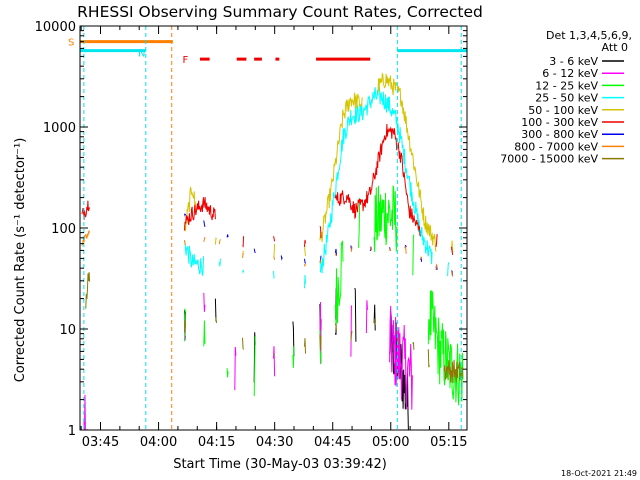 Image resolution: width=640 pixels, height=480 pixels. I want to click on x-axis-label: Start Time (30-May-03 03:39:42), so click(280, 464).